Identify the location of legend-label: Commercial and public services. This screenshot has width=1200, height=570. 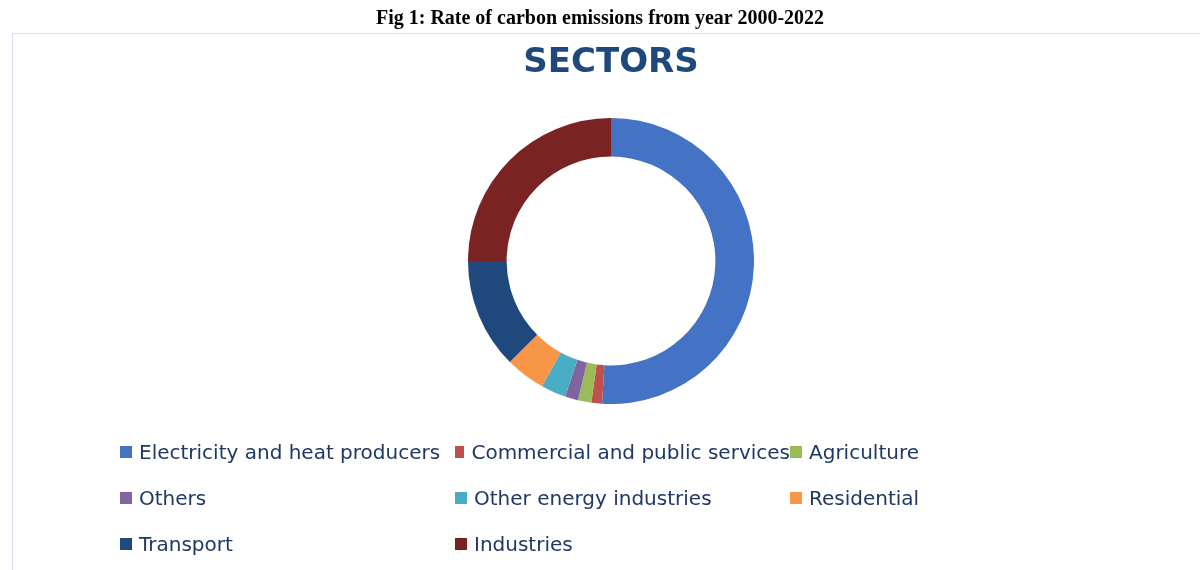
(630, 452).